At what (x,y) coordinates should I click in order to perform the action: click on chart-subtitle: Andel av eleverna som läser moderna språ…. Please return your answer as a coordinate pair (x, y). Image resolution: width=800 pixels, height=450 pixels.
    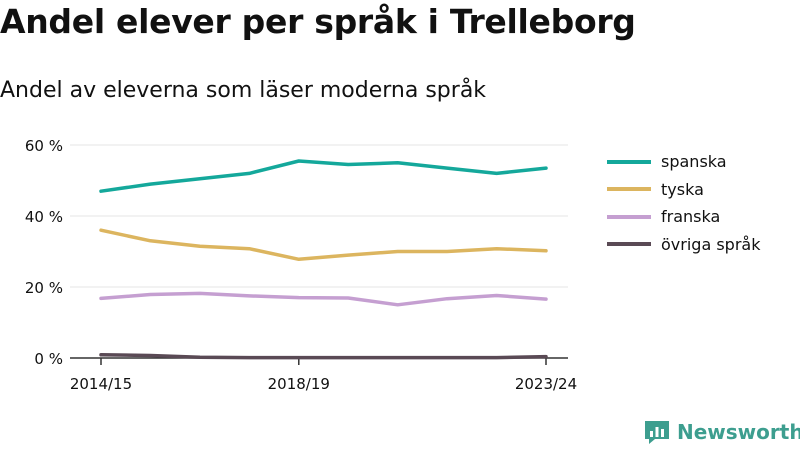
    Looking at the image, I should click on (243, 90).